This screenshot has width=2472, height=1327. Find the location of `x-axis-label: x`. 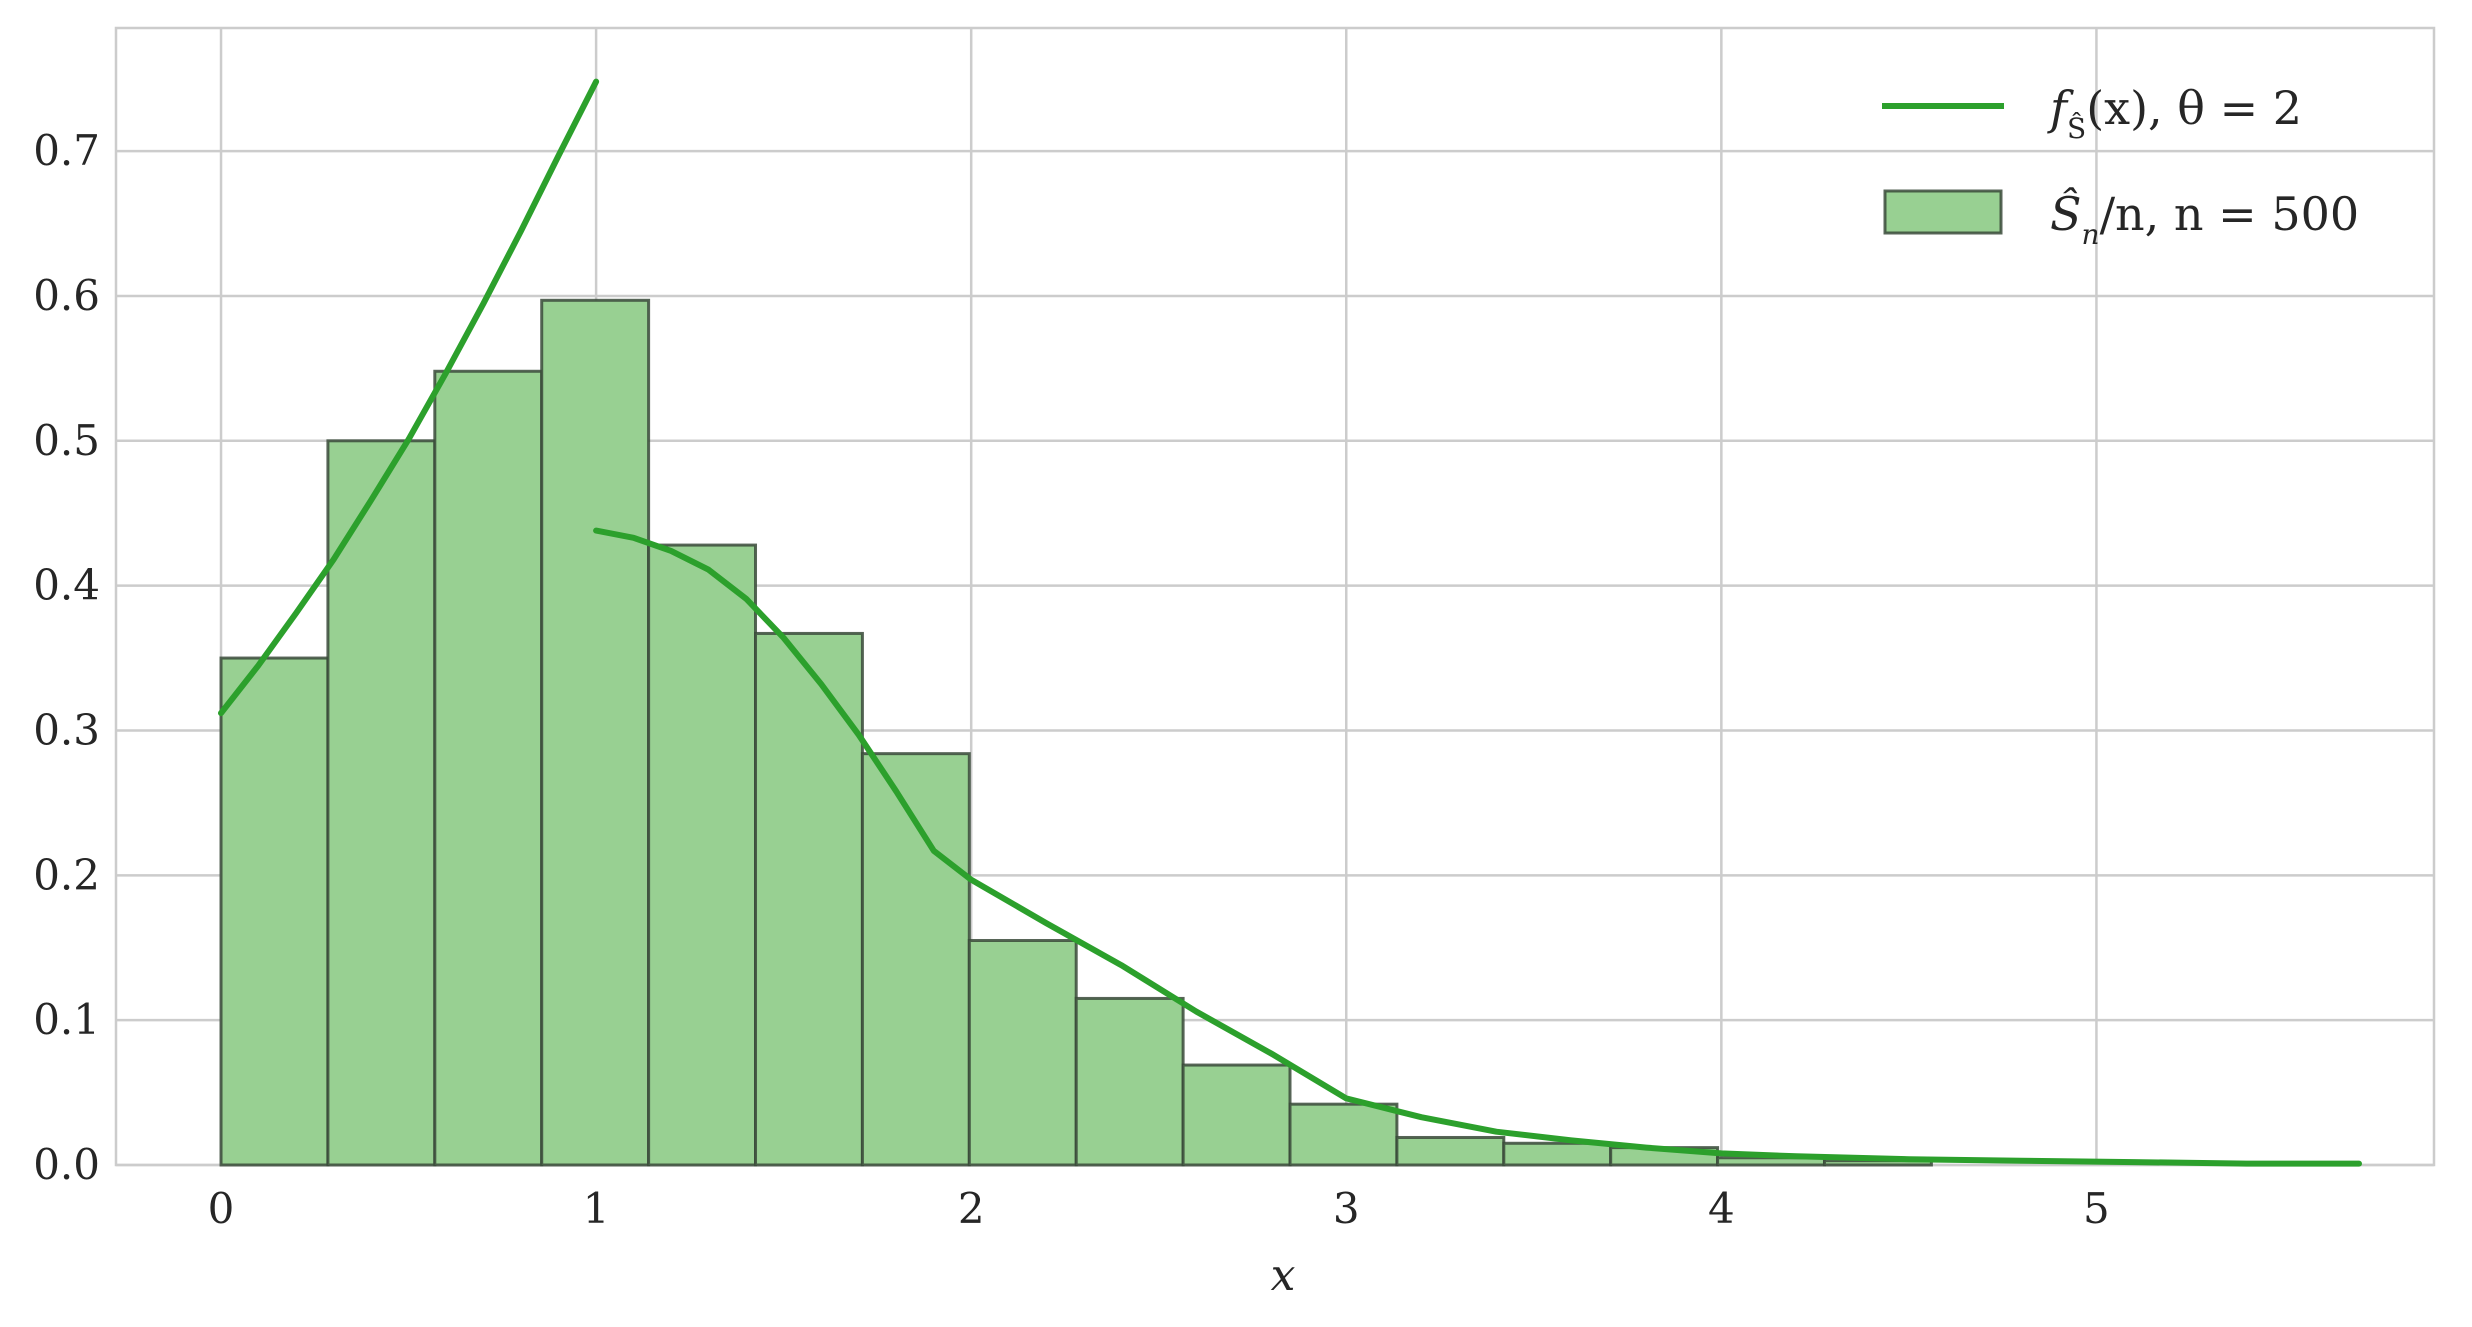

x-axis-label: x is located at coordinates (1283, 1275).